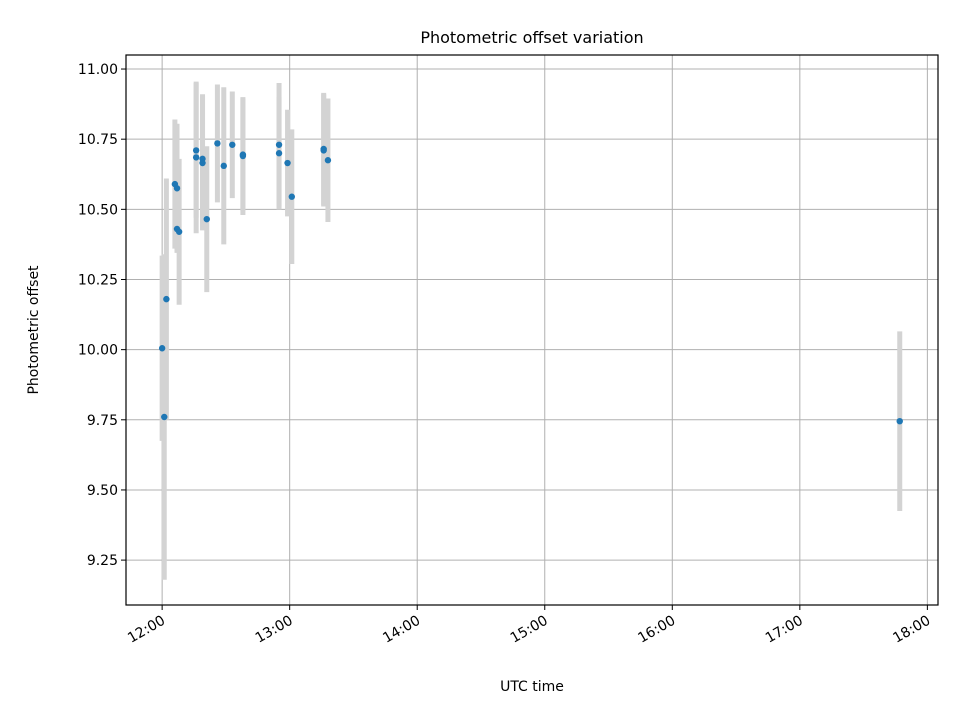  Describe the element at coordinates (102, 561) in the screenshot. I see `y-tick-label: 9.25` at that location.